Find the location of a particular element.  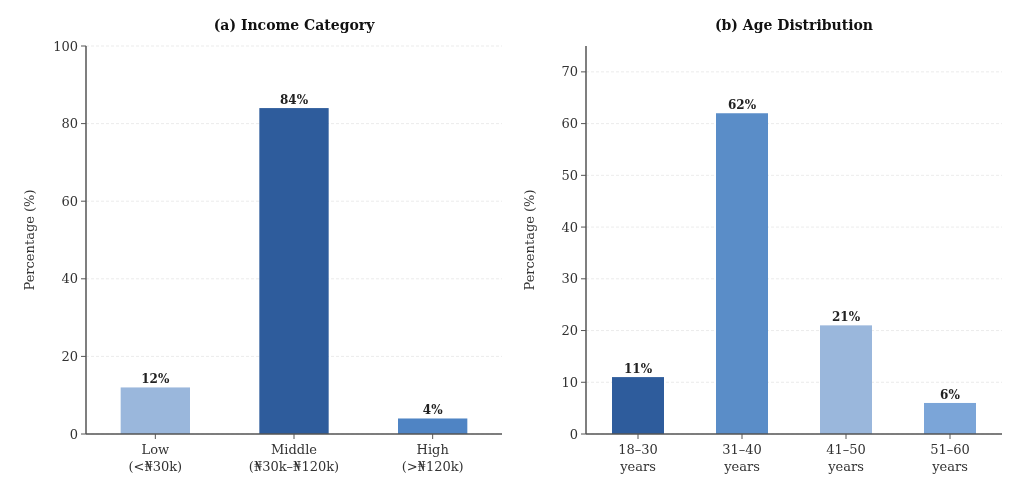

x-tick-label: 18–30 years is located at coordinates (638, 458).